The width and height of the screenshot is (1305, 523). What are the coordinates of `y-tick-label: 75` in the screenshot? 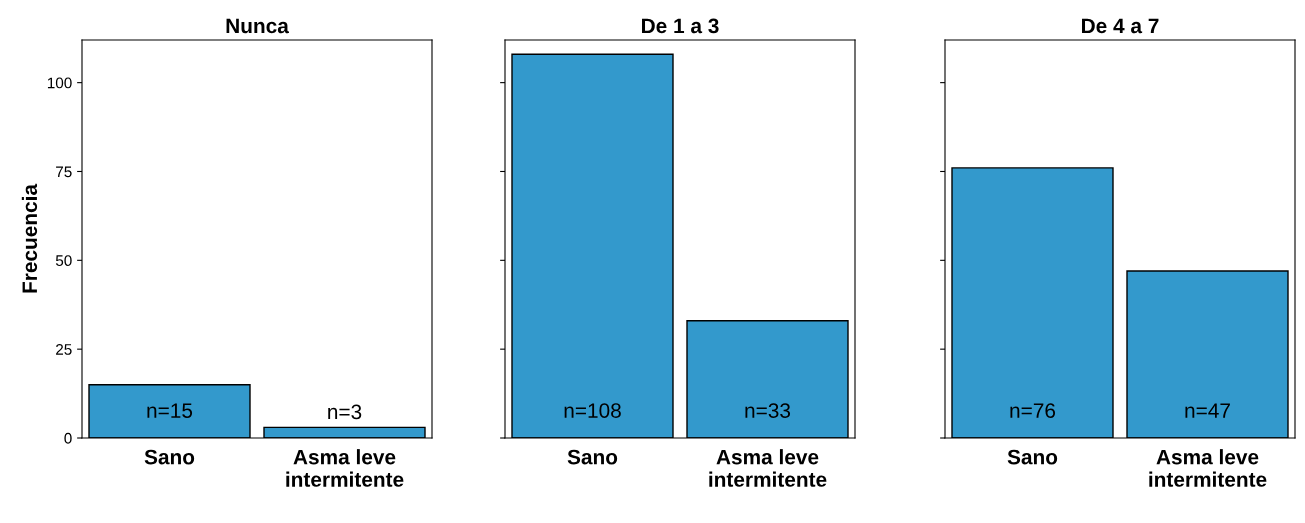 It's located at (64, 172).